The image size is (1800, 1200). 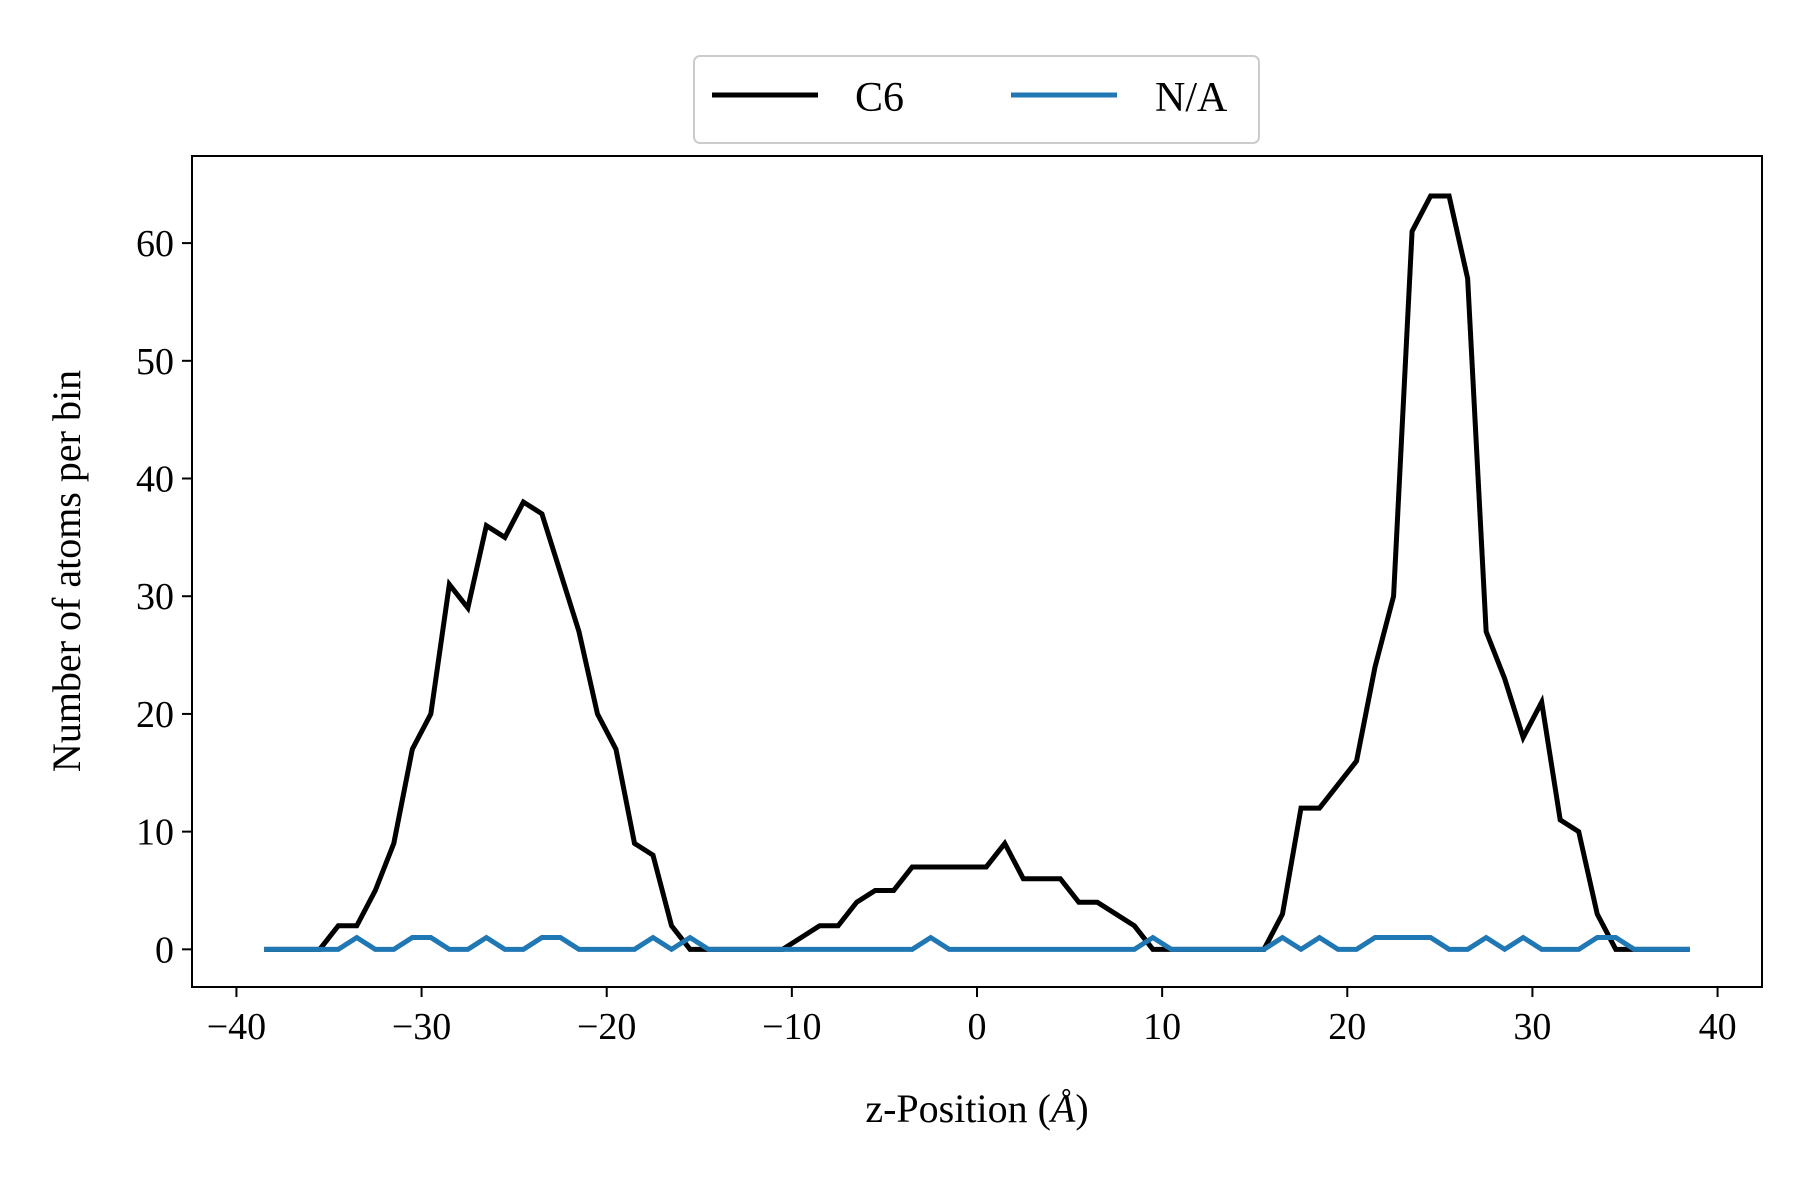 What do you see at coordinates (879, 98) in the screenshot?
I see `legend-label-c6: C6` at bounding box center [879, 98].